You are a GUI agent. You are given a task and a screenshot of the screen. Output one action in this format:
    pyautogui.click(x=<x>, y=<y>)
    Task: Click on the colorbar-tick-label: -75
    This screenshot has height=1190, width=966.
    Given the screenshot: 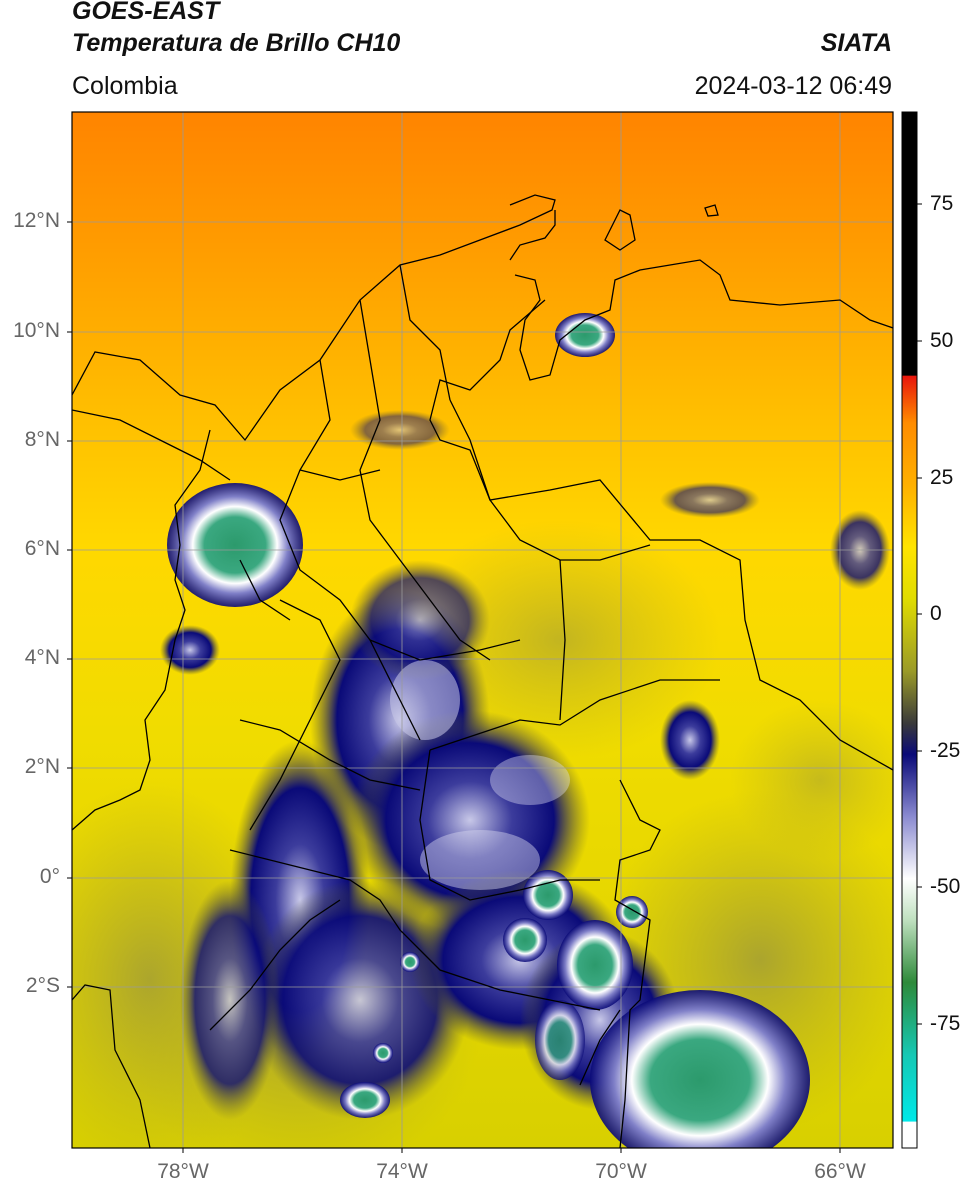 What is the action you would take?
    pyautogui.click(x=945, y=1023)
    